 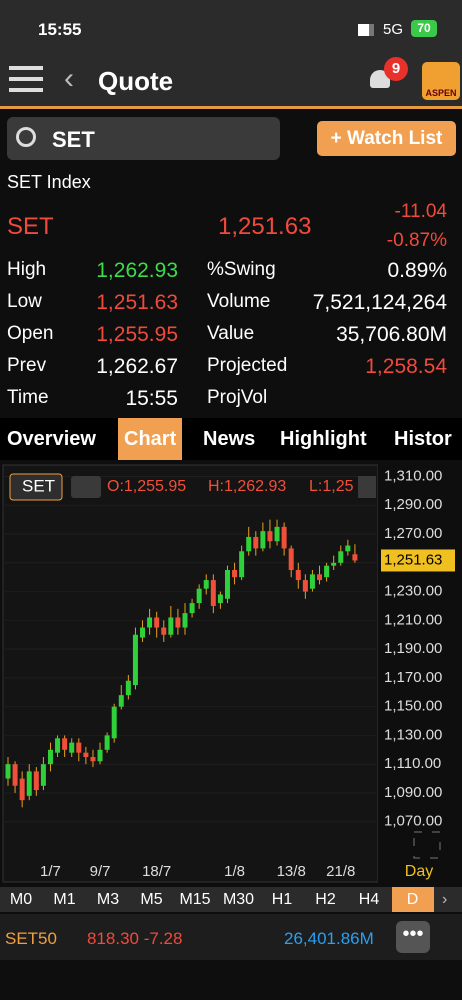 What do you see at coordinates (331, 486) in the screenshot?
I see `ohlc-text: L:1,25` at bounding box center [331, 486].